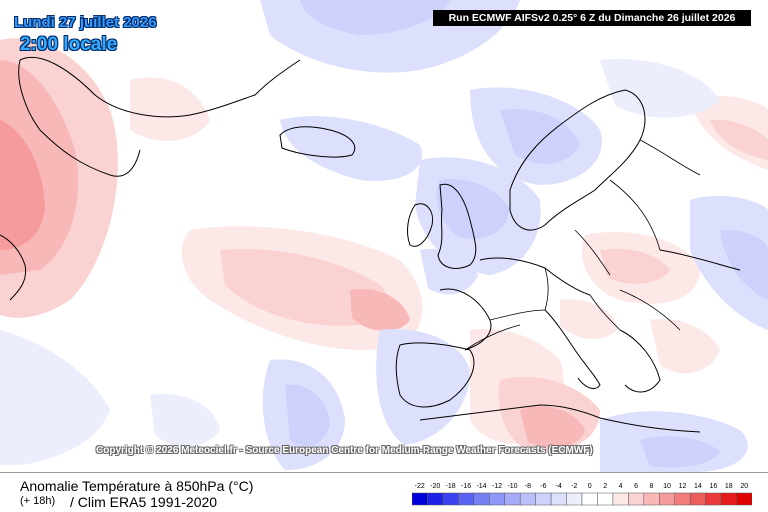  What do you see at coordinates (577, 160) in the screenshot?
I see `scandinavia-coast` at bounding box center [577, 160].